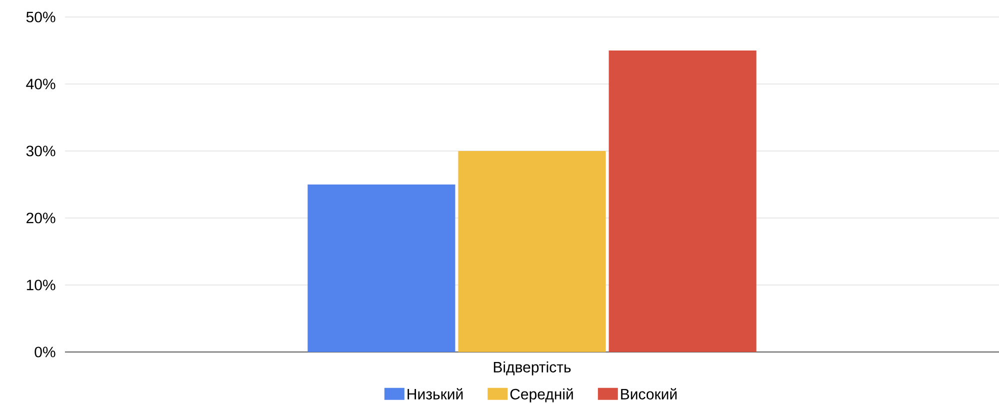 The height and width of the screenshot is (405, 999). Describe the element at coordinates (45, 352) in the screenshot. I see `y-tick-label: 0%` at that location.